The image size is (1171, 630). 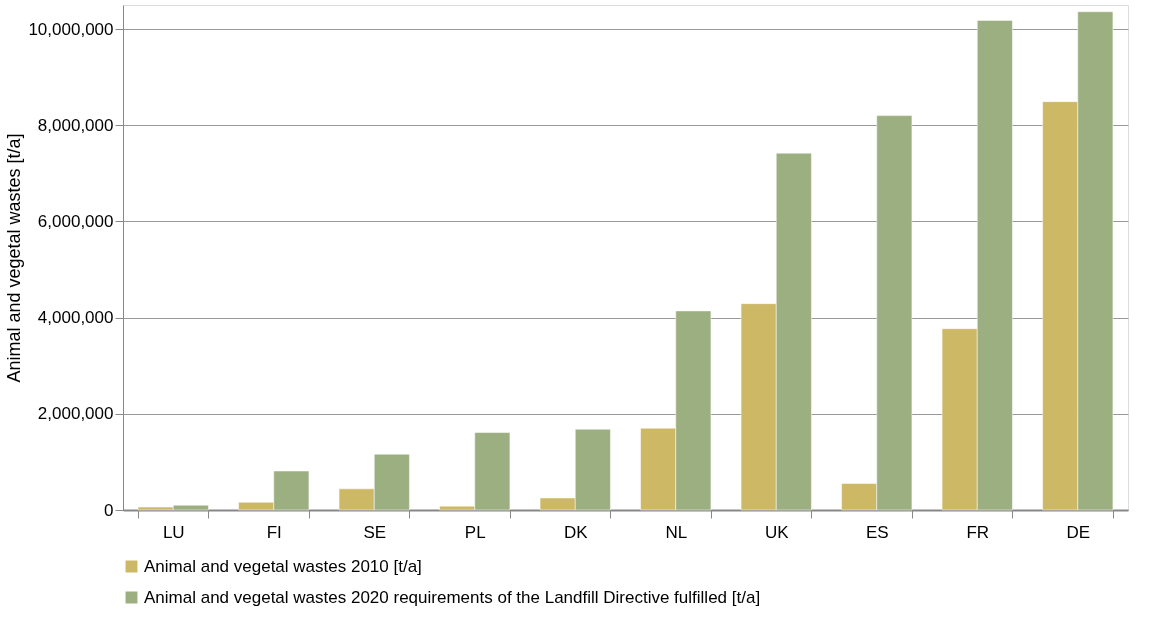 What do you see at coordinates (576, 532) in the screenshot?
I see `x-tick-label: DK` at bounding box center [576, 532].